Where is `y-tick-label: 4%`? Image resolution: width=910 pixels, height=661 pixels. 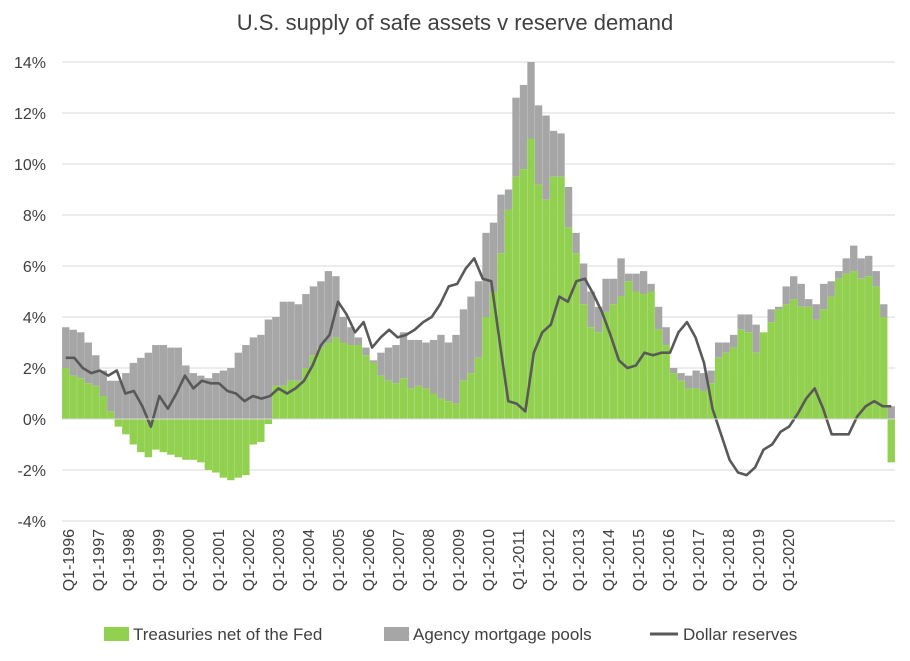
y-tick-label: 4% is located at coordinates (34, 318).